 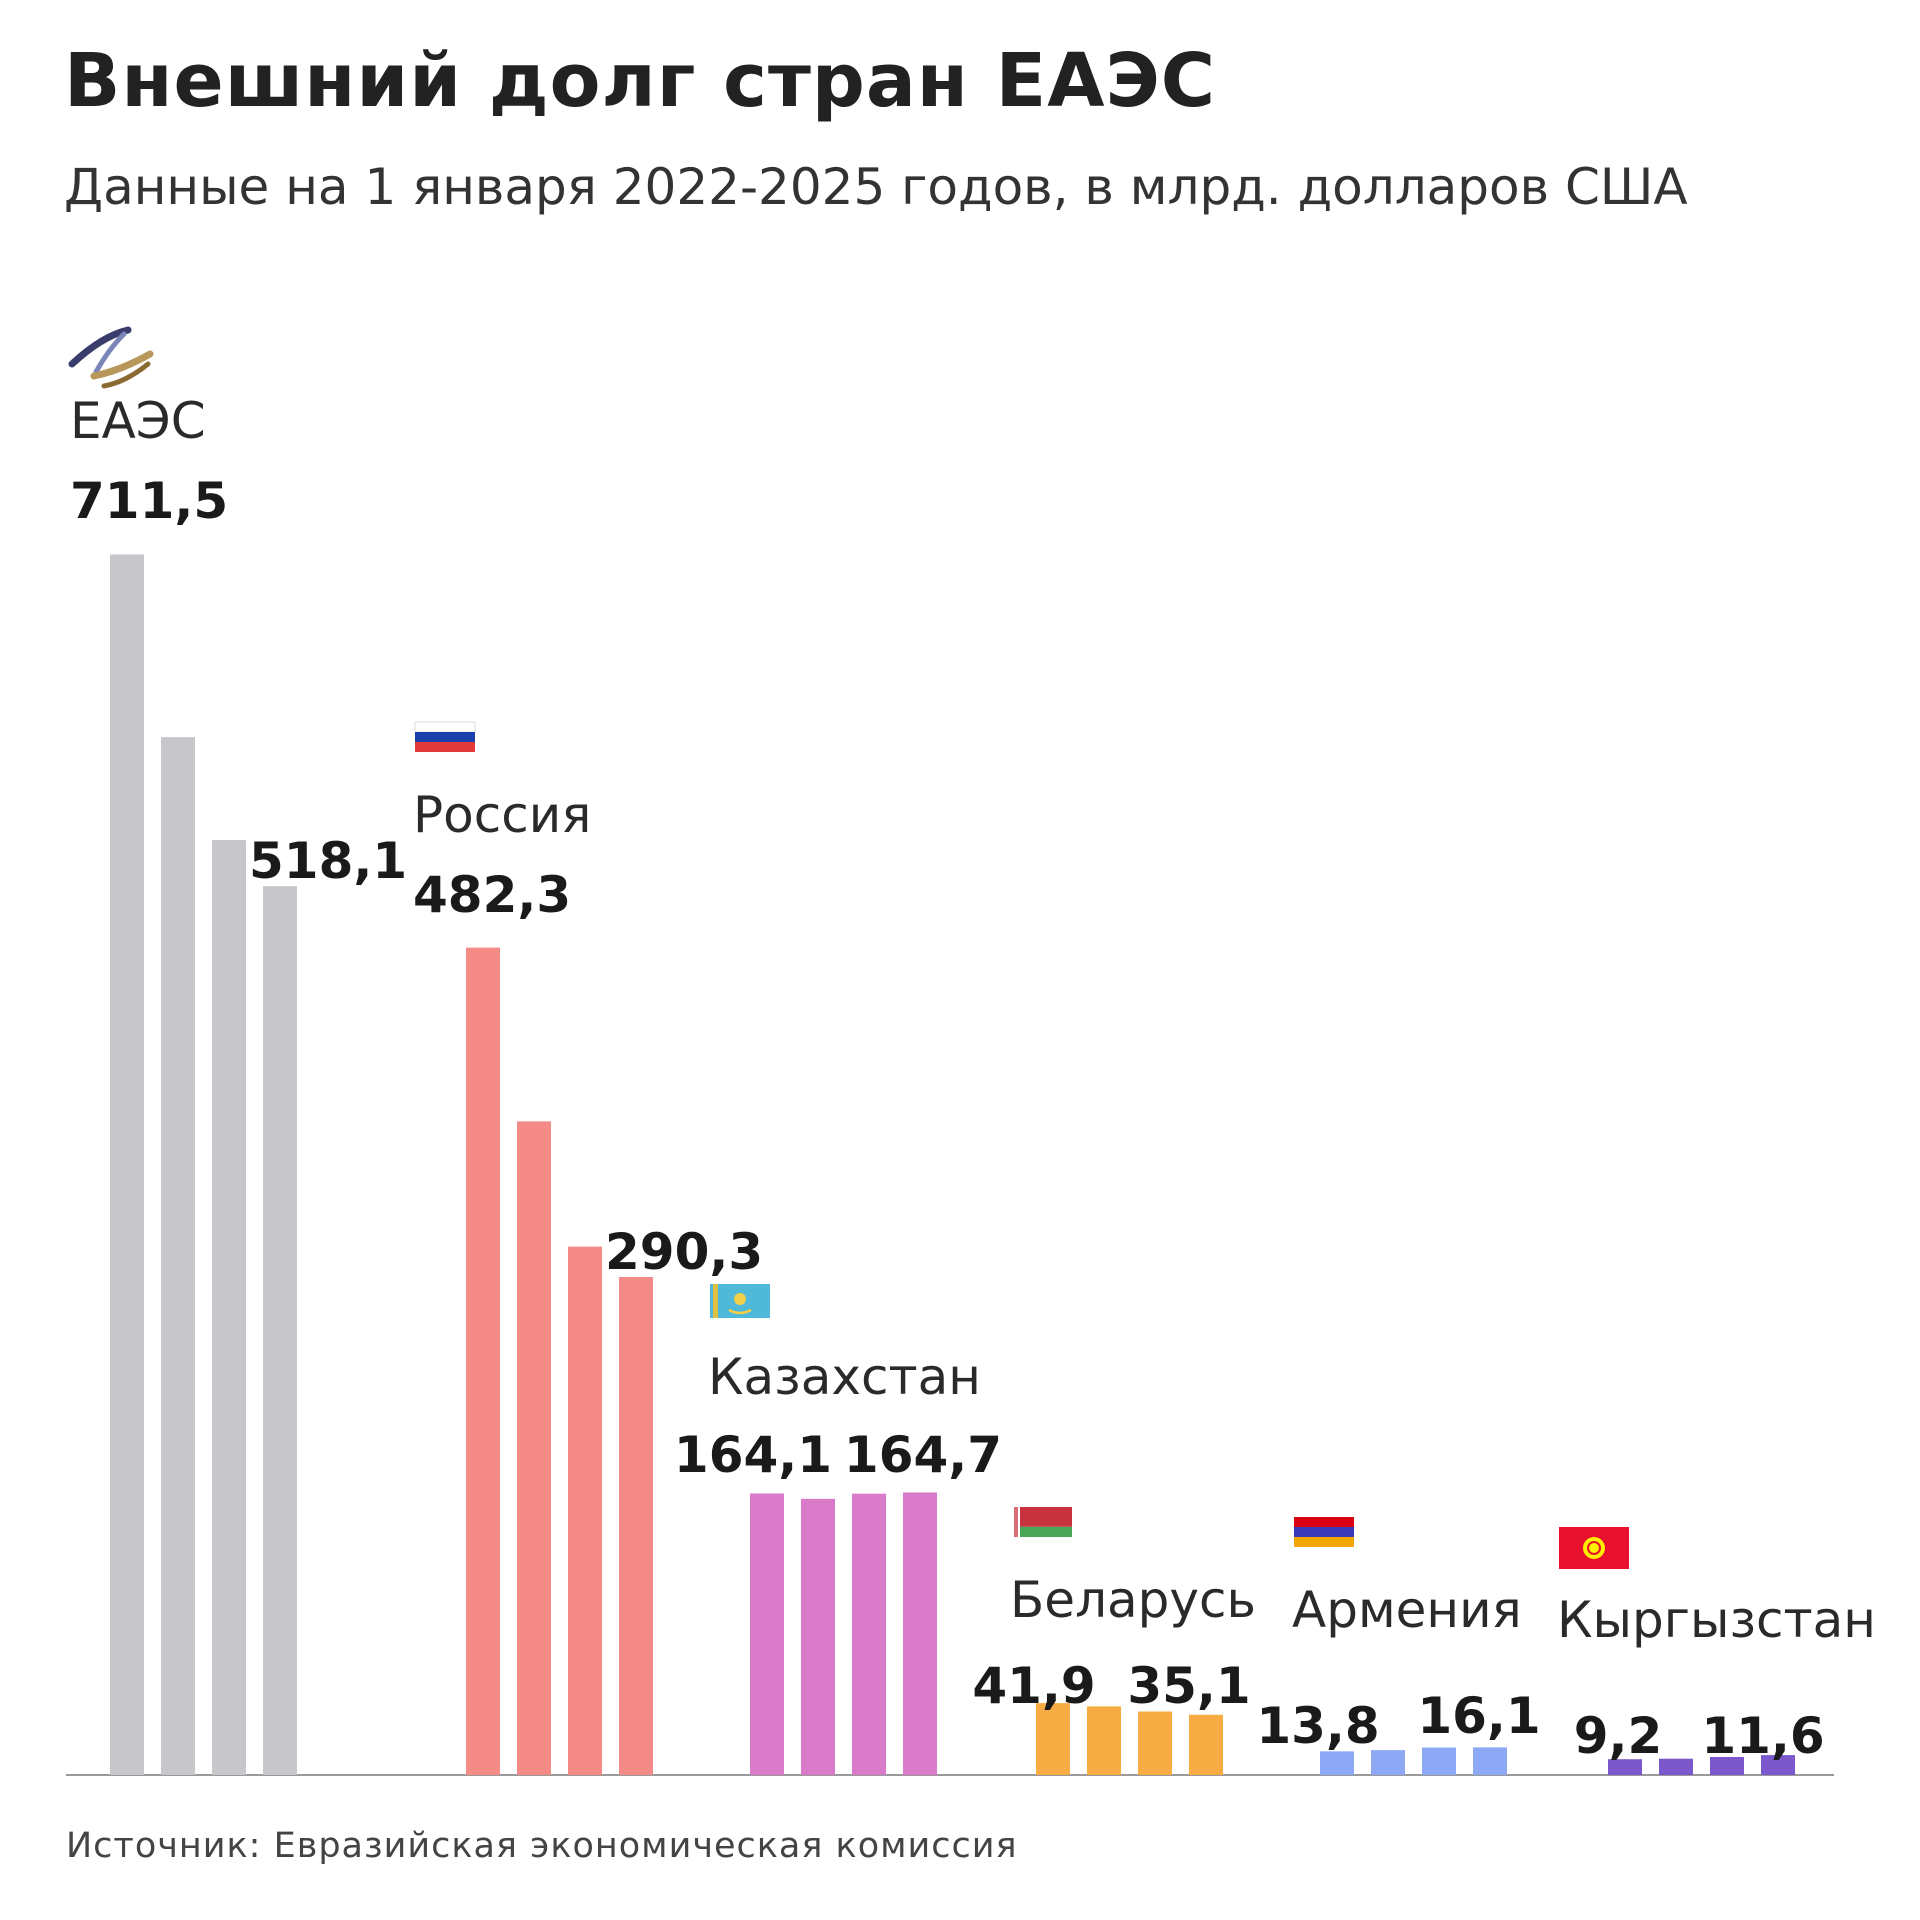 I want to click on bar-4-2025, so click(x=1490, y=1761).